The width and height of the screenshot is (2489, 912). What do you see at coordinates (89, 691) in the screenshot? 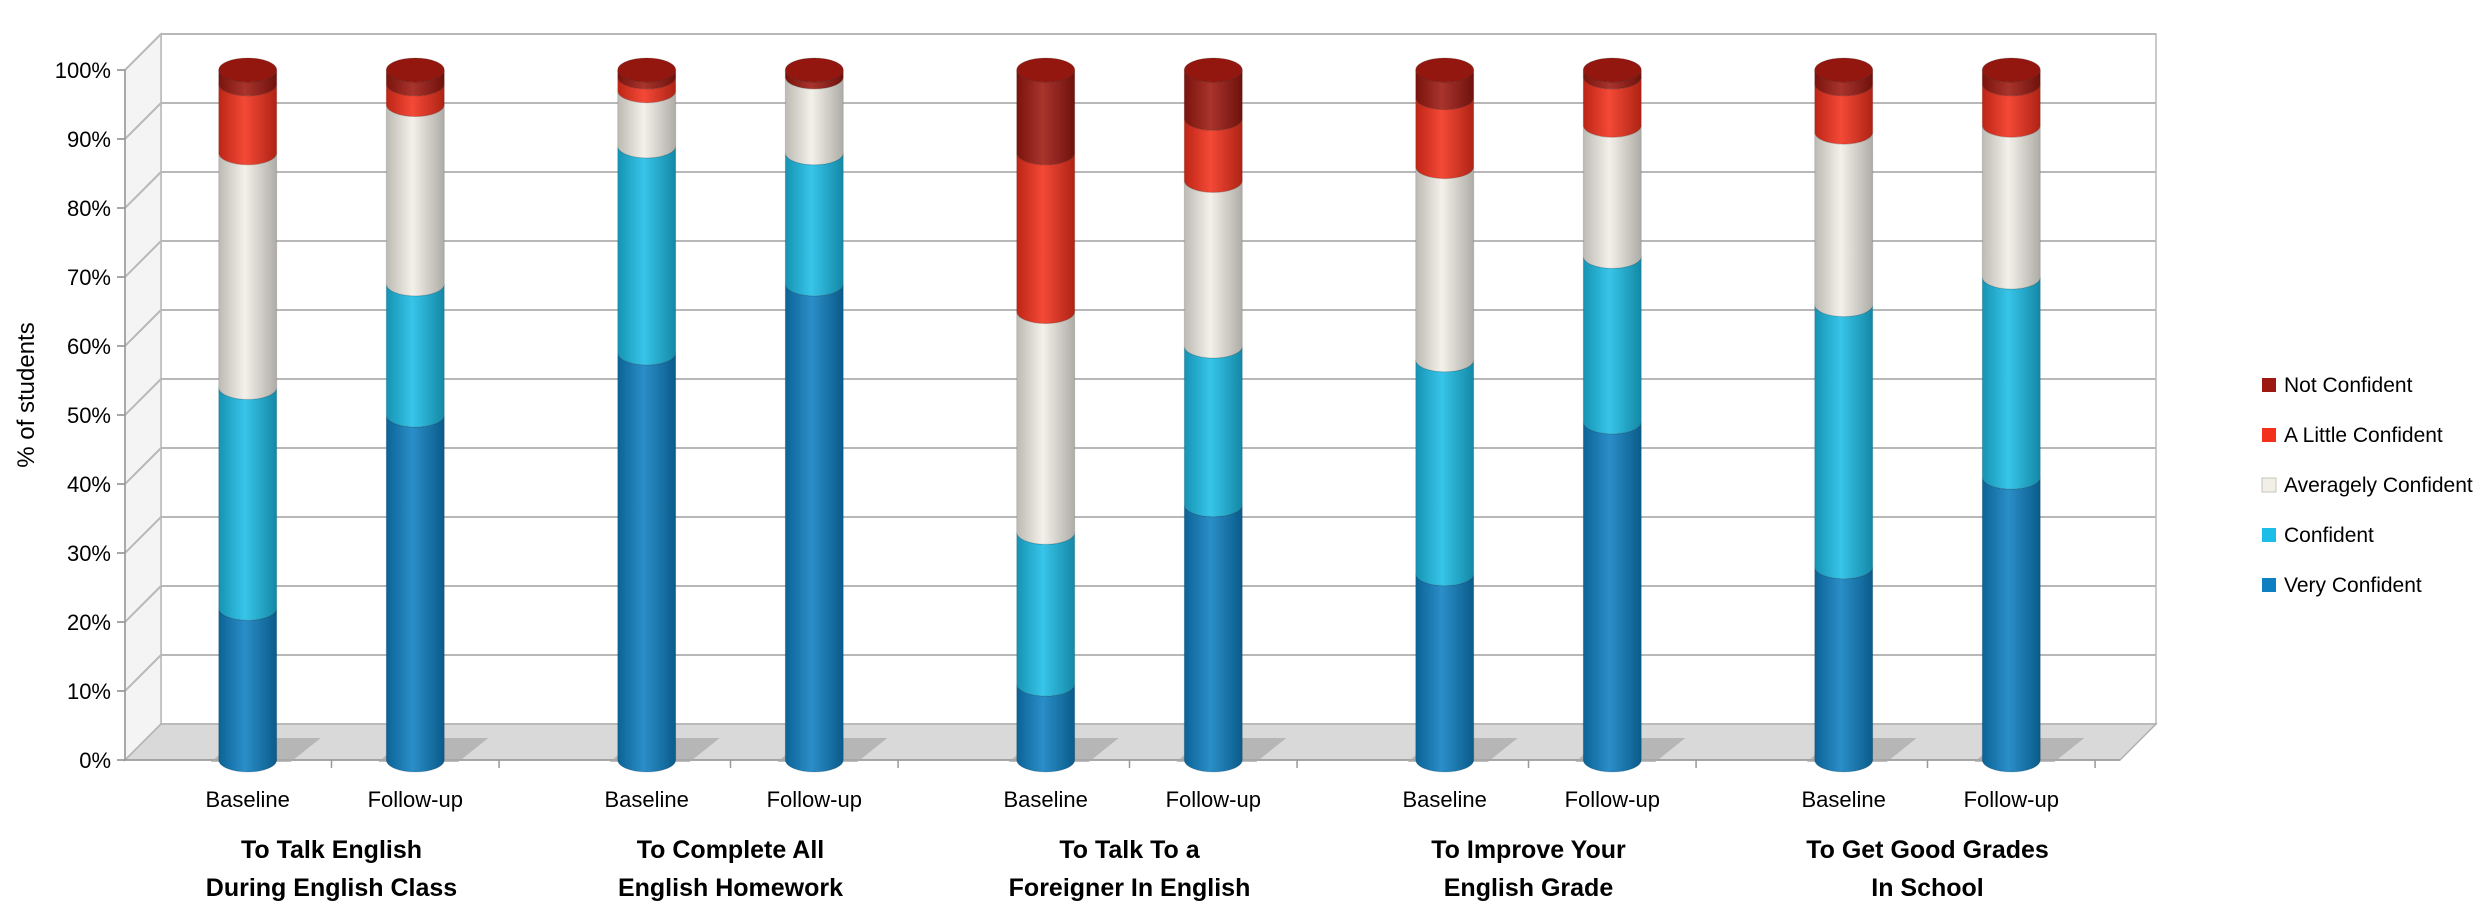
I see `y-tick-label: 10%` at bounding box center [89, 691].